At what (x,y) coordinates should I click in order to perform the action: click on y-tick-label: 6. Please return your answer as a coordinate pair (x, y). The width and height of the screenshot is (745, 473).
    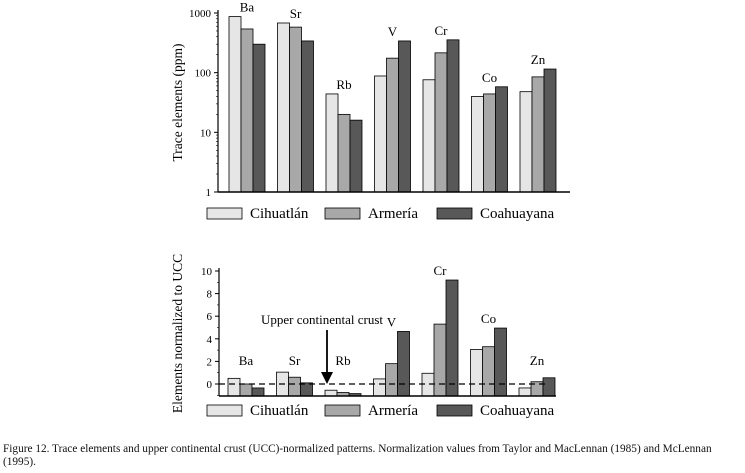
    Looking at the image, I should click on (210, 317).